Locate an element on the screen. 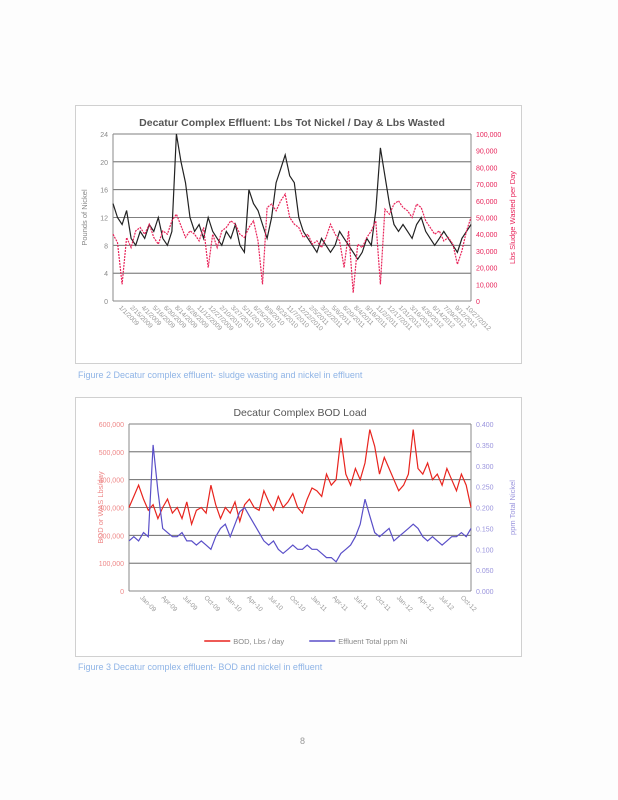  x-tick-label: Jan-12 is located at coordinates (404, 603).